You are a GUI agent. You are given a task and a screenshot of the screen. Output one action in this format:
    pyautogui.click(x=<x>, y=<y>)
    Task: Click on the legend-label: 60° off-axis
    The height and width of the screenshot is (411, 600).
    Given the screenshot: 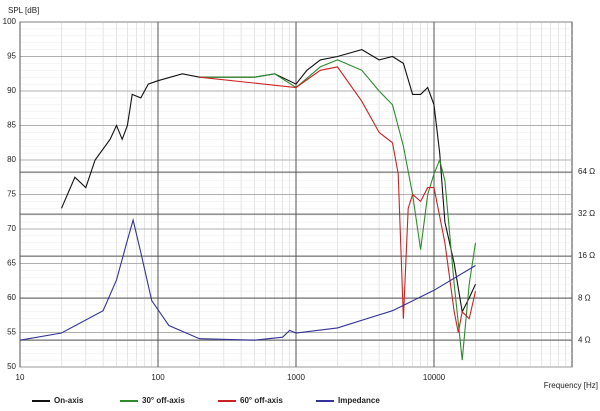 What is the action you would take?
    pyautogui.click(x=261, y=400)
    